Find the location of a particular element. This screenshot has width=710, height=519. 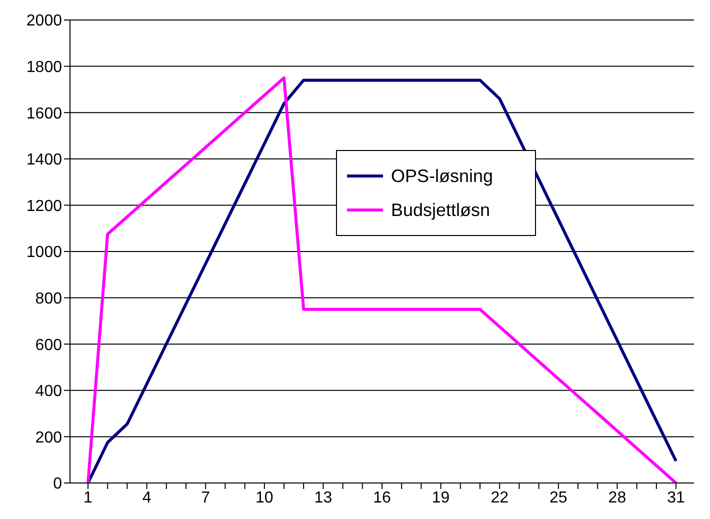

x-tick-label: 25 is located at coordinates (559, 497).